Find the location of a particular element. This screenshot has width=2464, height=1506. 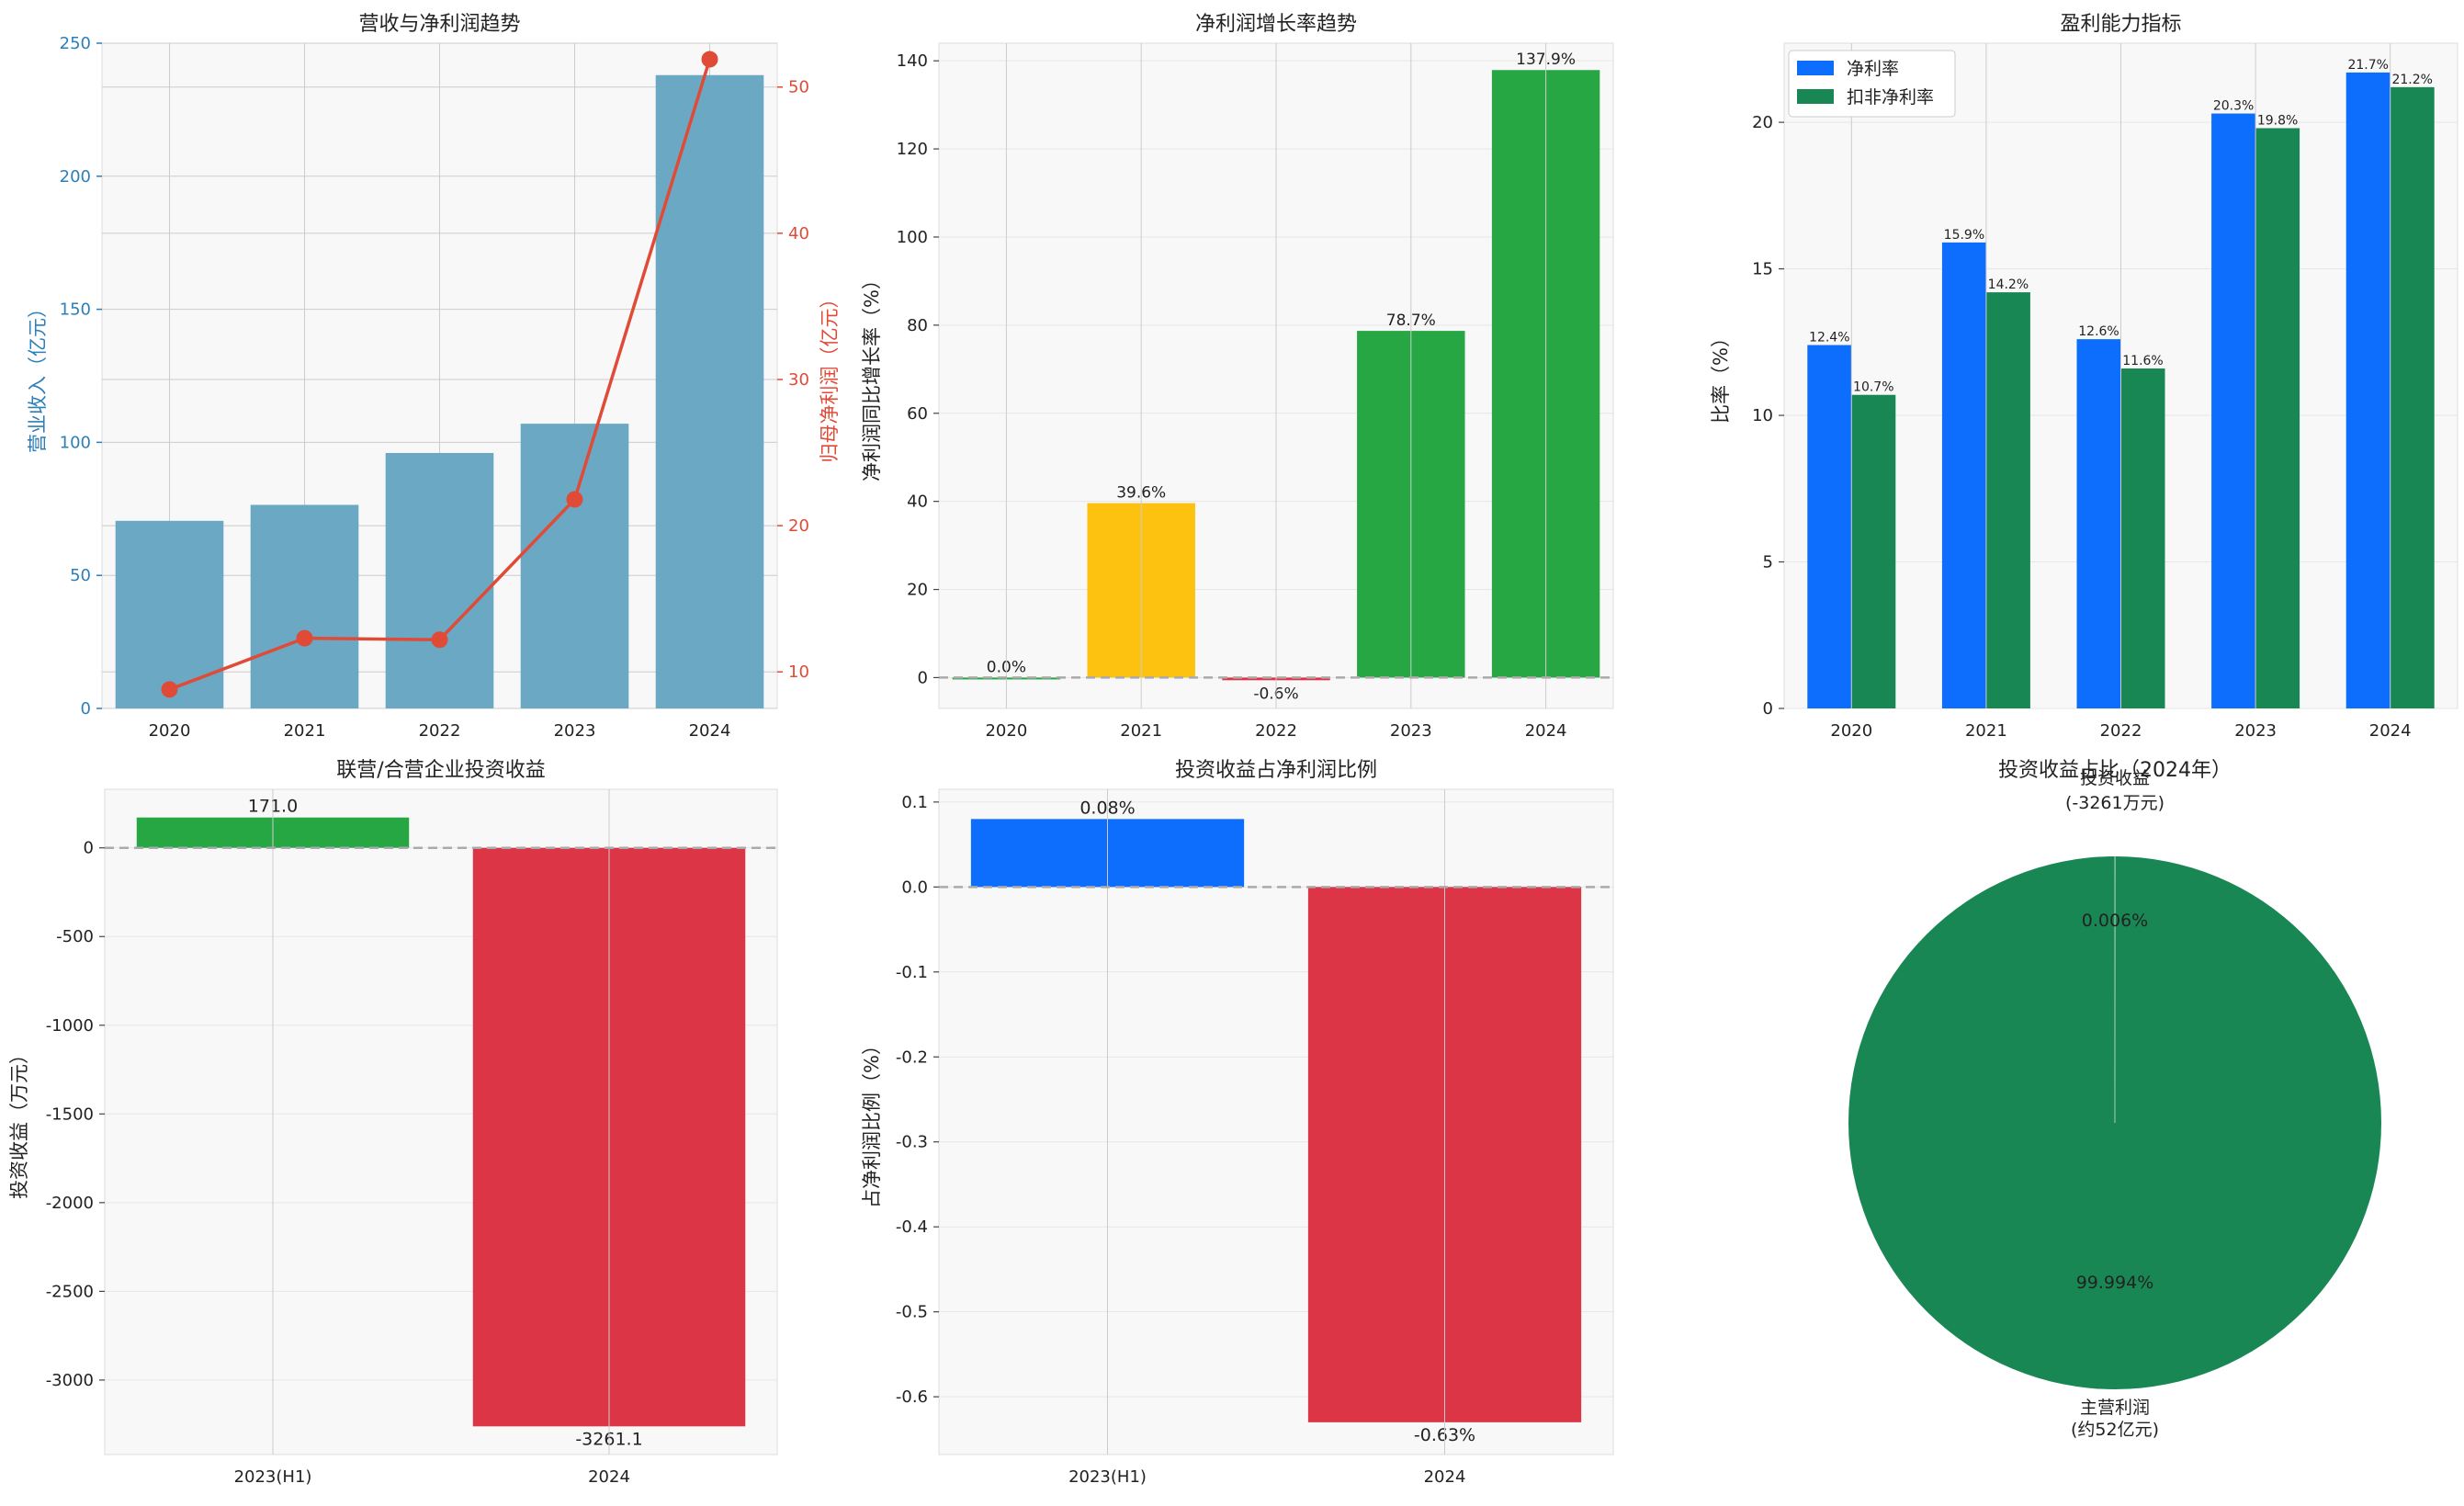

data-label: 10.7% is located at coordinates (1873, 387).